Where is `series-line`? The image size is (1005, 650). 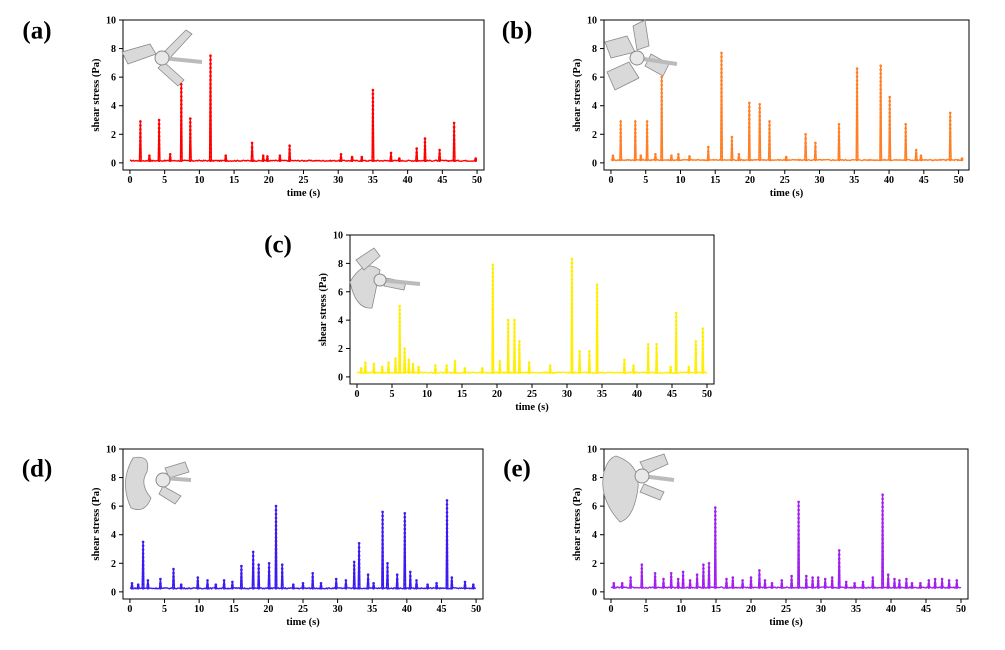
series-line is located at coordinates (786, 541).